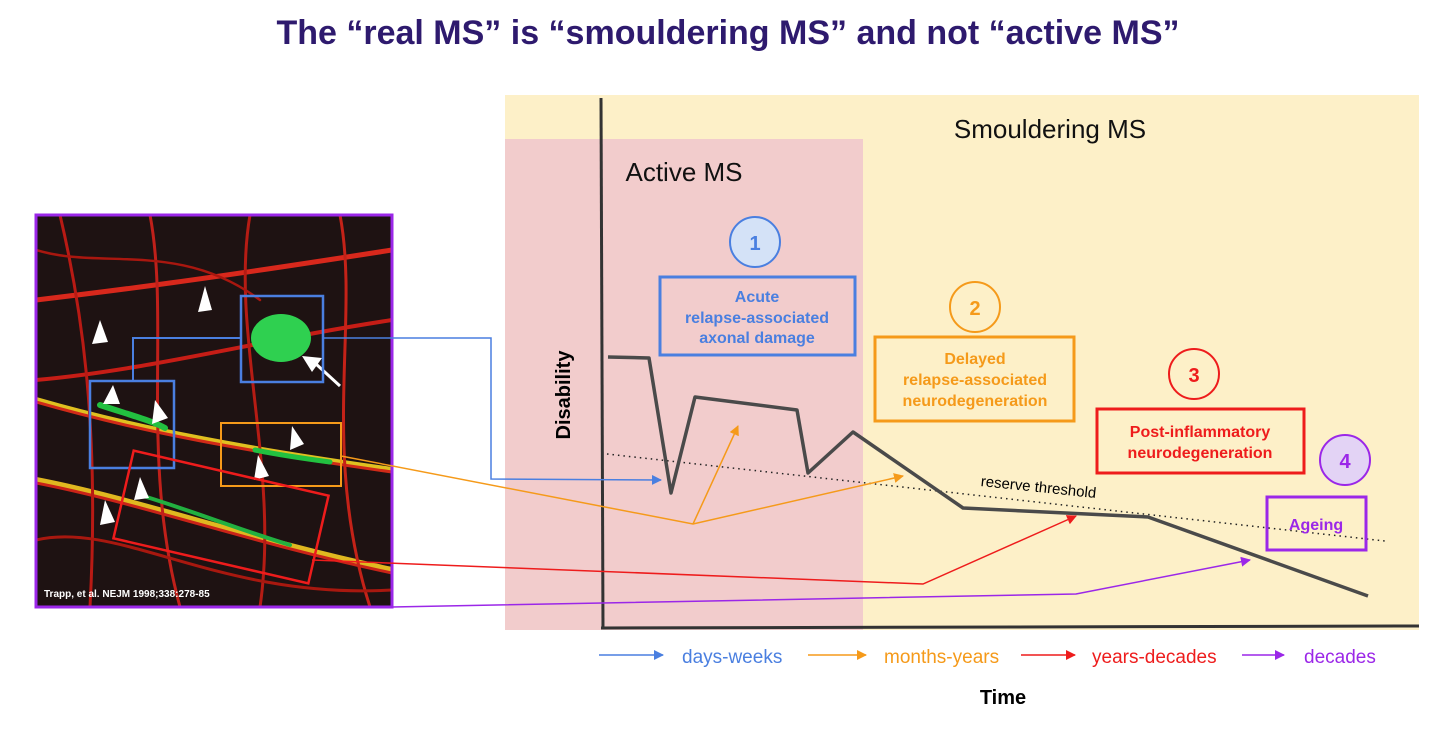 The image size is (1456, 734). I want to click on stage-4-line1: Ageing, so click(1316, 525).